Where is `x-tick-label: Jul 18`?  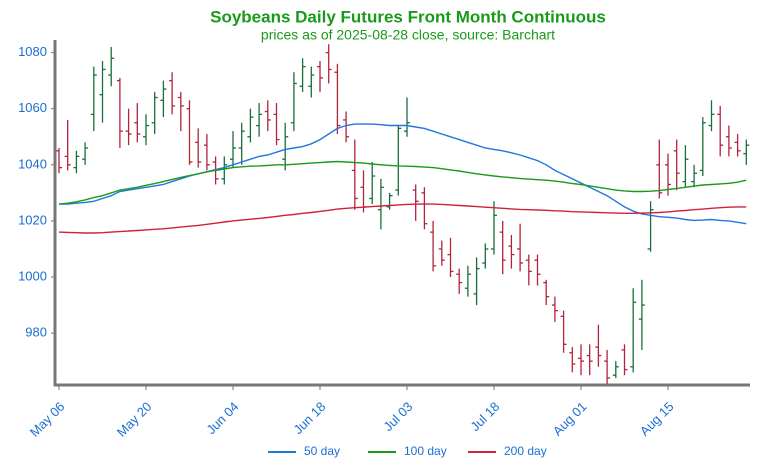
x-tick-label: Jul 18 is located at coordinates (484, 416).